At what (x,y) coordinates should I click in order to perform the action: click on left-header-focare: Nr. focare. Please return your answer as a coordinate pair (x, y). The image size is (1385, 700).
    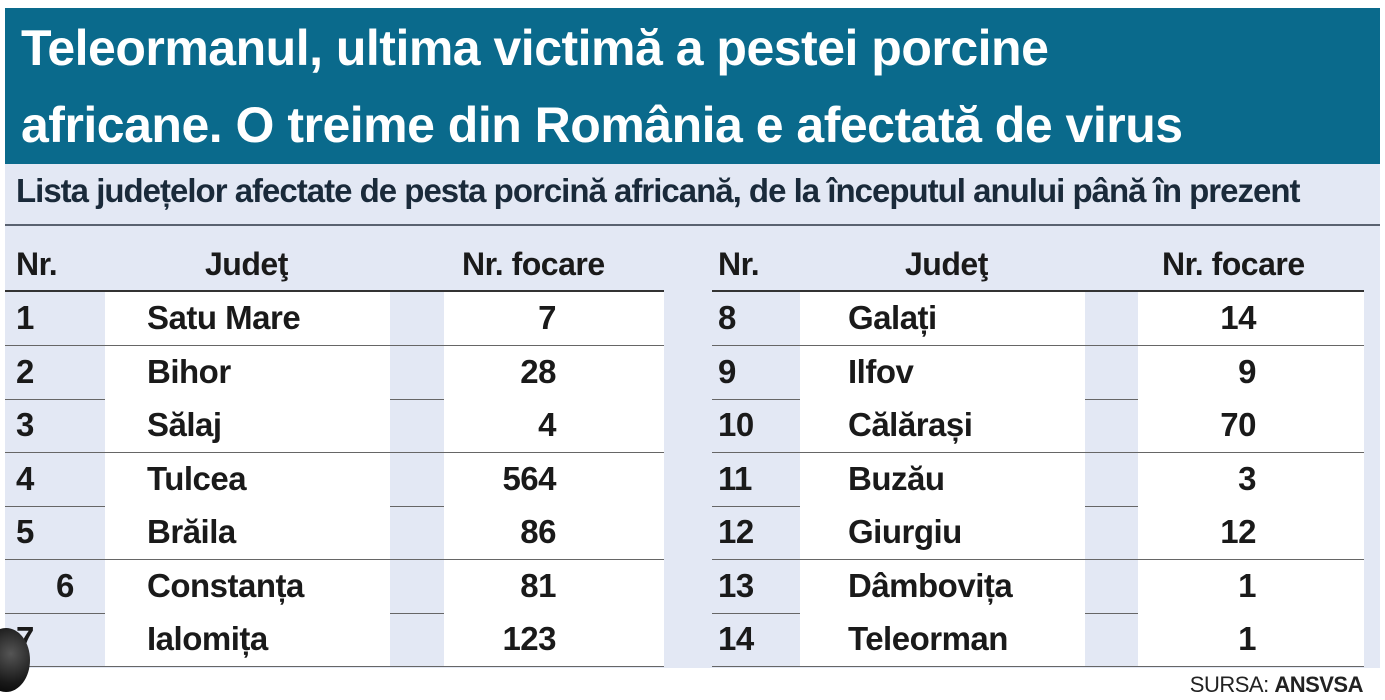
    Looking at the image, I should click on (533, 264).